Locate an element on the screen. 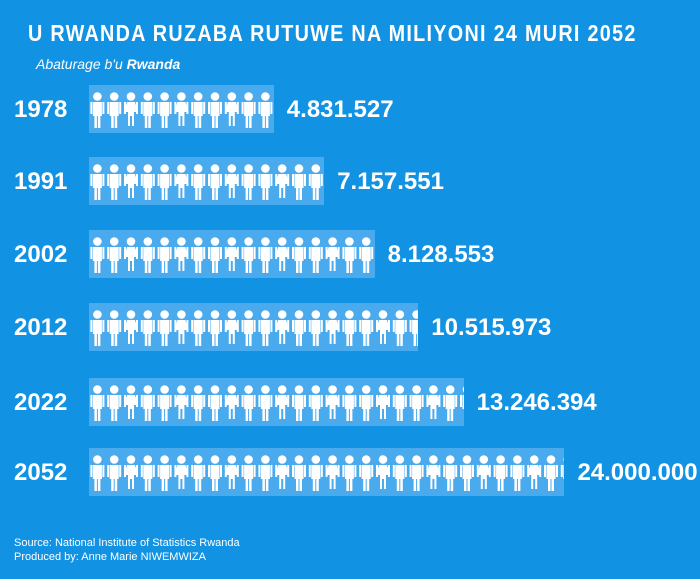 Image resolution: width=700 pixels, height=579 pixels. population-value: 24.000.000 is located at coordinates (637, 472).